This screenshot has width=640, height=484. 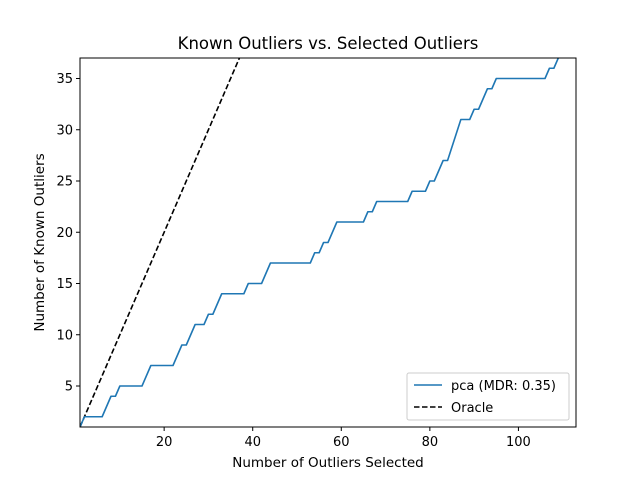 What do you see at coordinates (40, 242) in the screenshot?
I see `y-axis-label: Number of Known Outliers` at bounding box center [40, 242].